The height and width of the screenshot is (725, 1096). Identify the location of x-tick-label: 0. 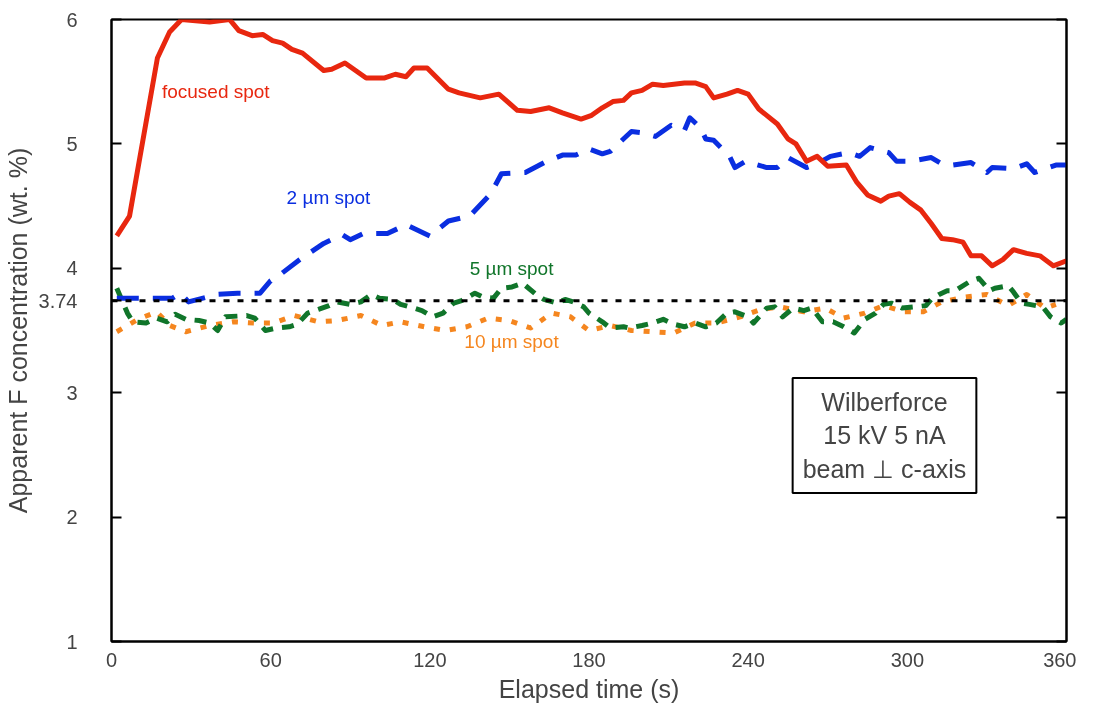
(111, 659).